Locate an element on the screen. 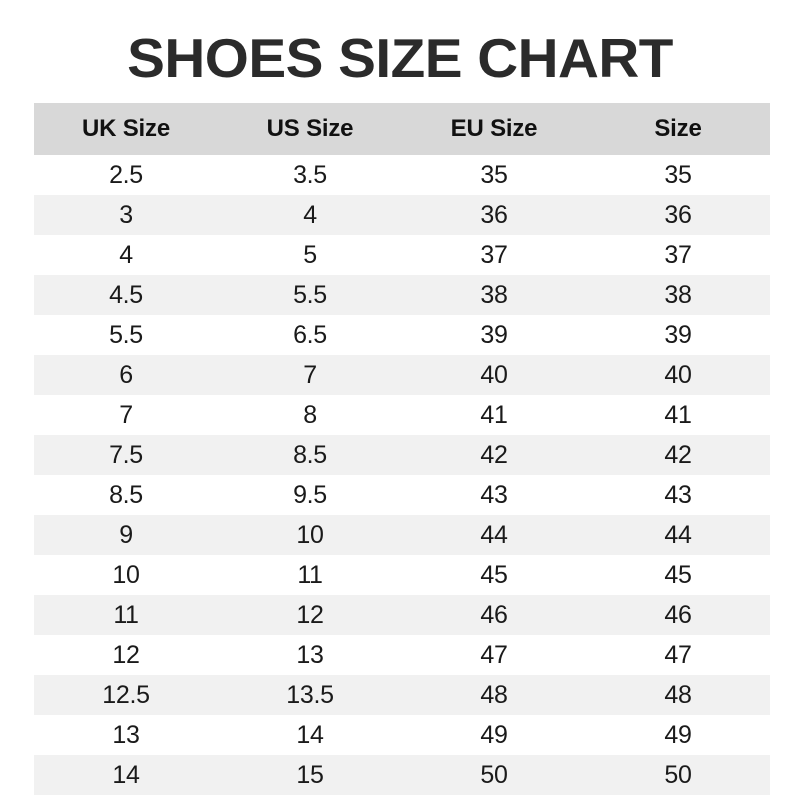 The image size is (800, 800). table-row: 13 14 49 49 is located at coordinates (402, 735).